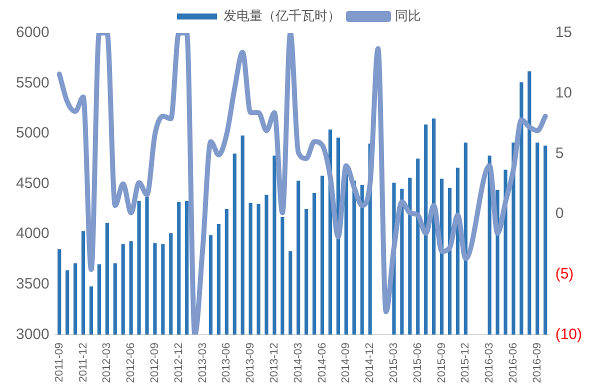 The image size is (600, 390). I want to click on x-tick-label: 2013-09, so click(250, 363).